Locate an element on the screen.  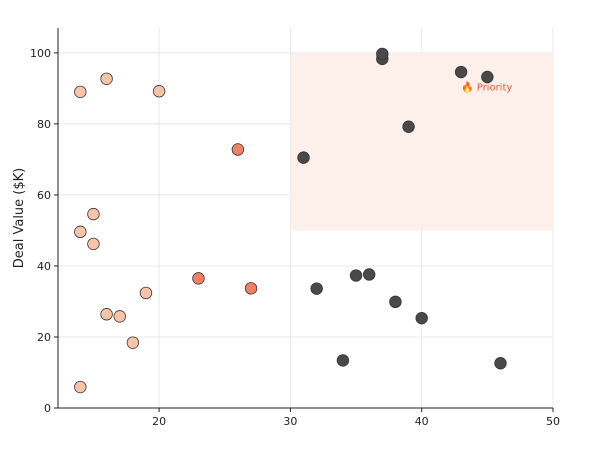
x-tick-label: 20 is located at coordinates (159, 421).